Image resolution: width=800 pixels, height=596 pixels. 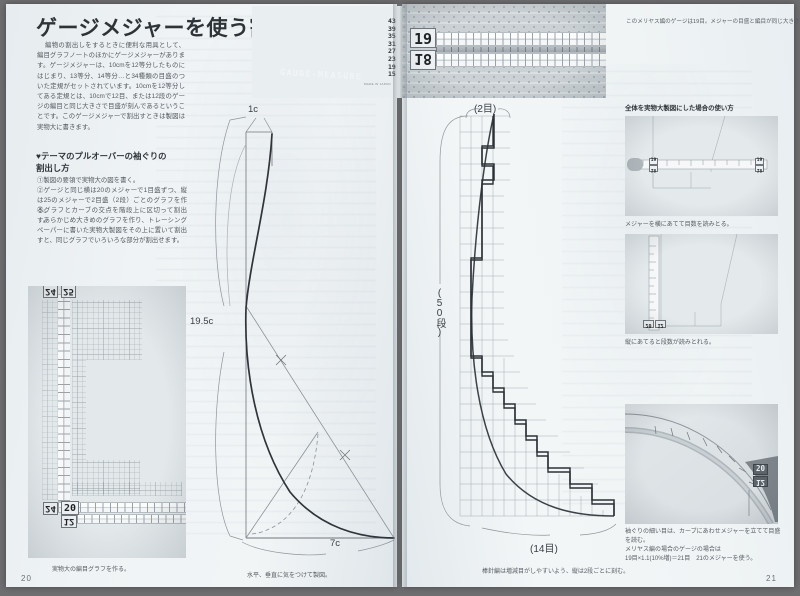 I want to click on swatch-label-18: 18, so click(x=423, y=60).